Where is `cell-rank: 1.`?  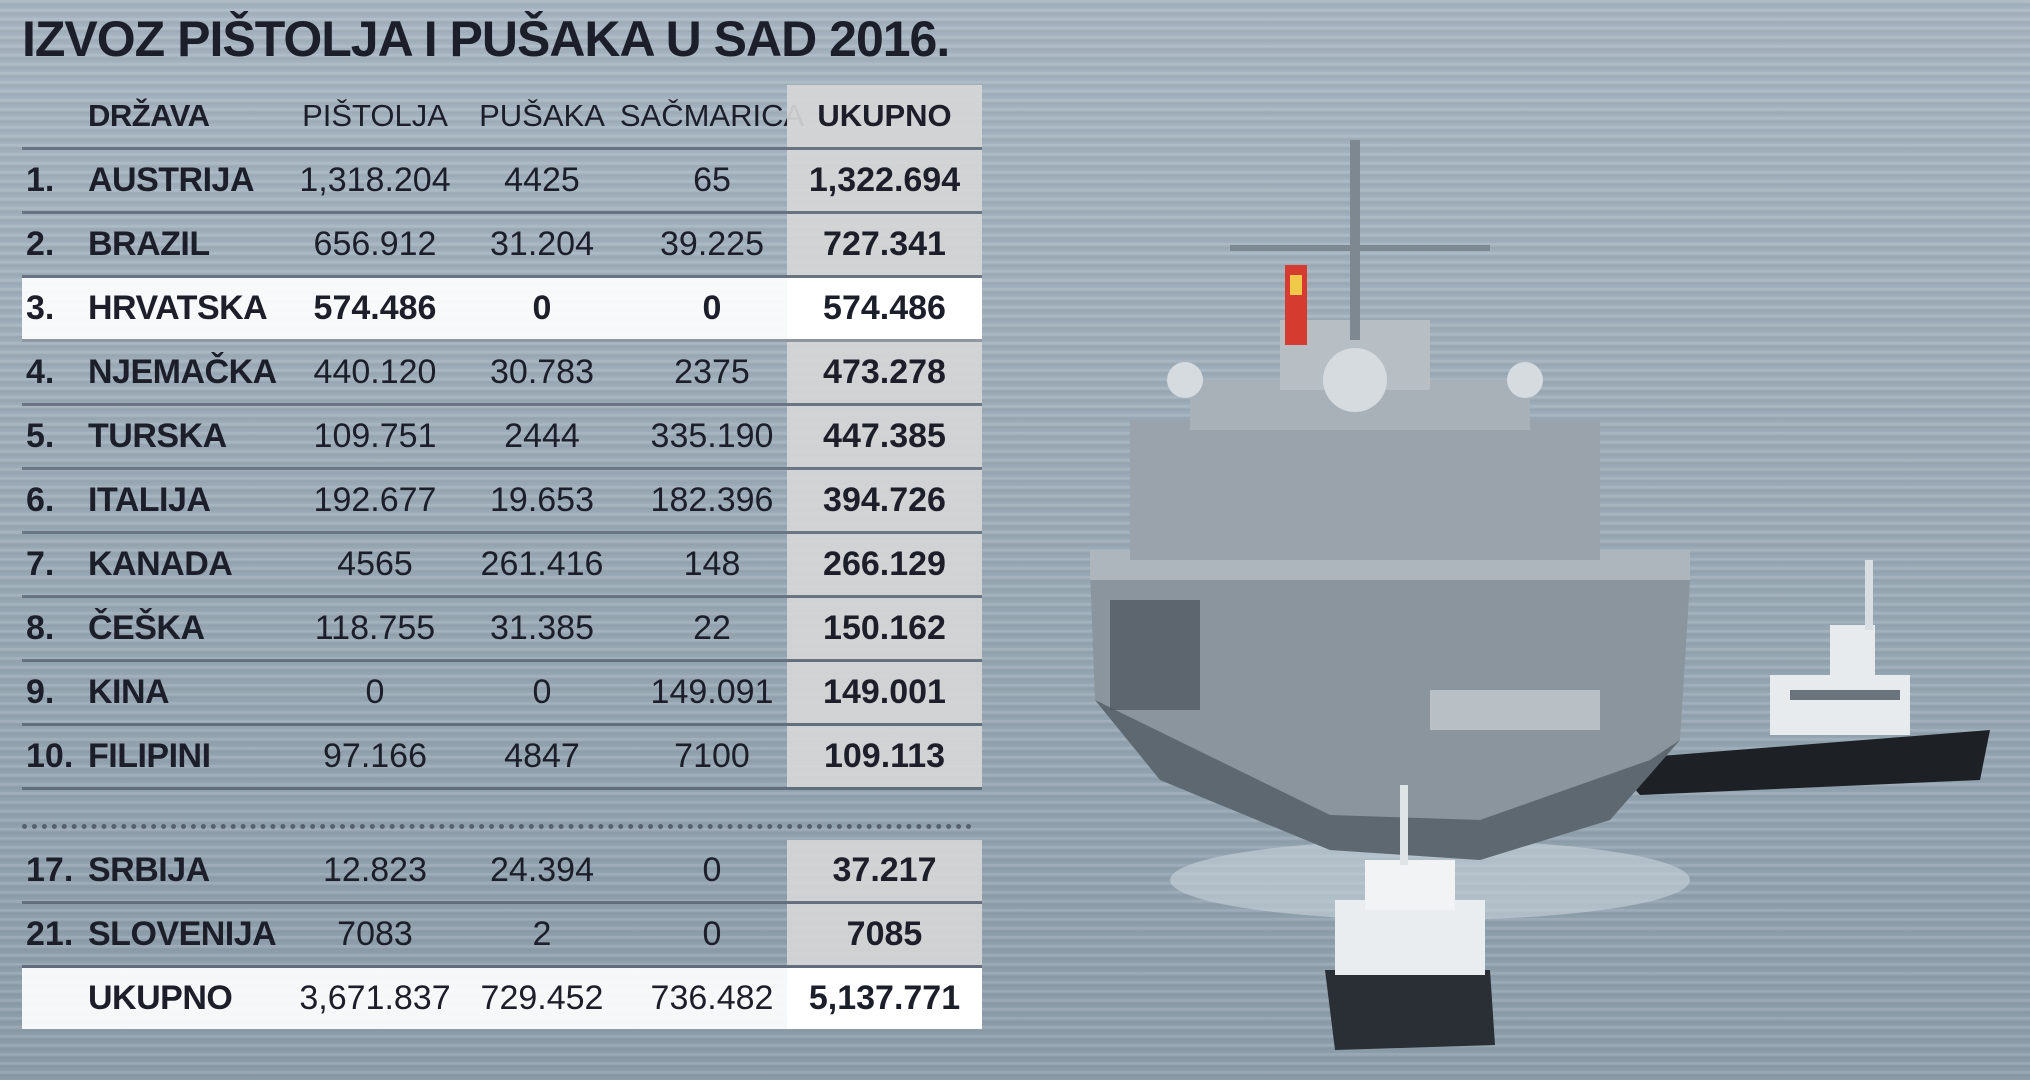 cell-rank: 1. is located at coordinates (40, 180).